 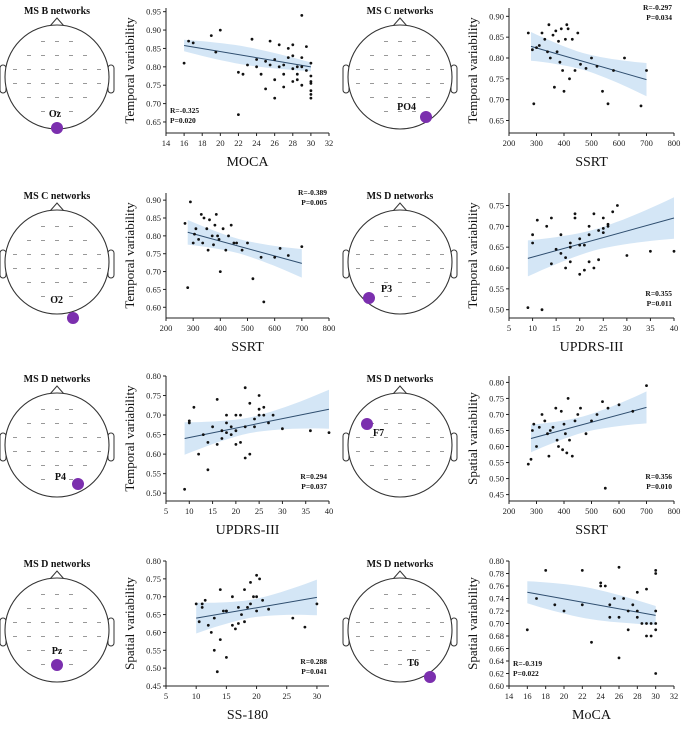 What do you see at coordinates (312, 192) in the screenshot?
I see `r-value: R=-0.389` at bounding box center [312, 192].